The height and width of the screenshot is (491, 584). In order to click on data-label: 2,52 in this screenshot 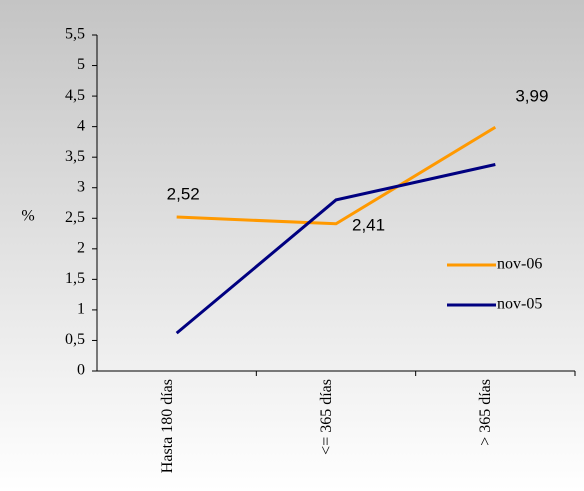, I will do `click(183, 194)`.